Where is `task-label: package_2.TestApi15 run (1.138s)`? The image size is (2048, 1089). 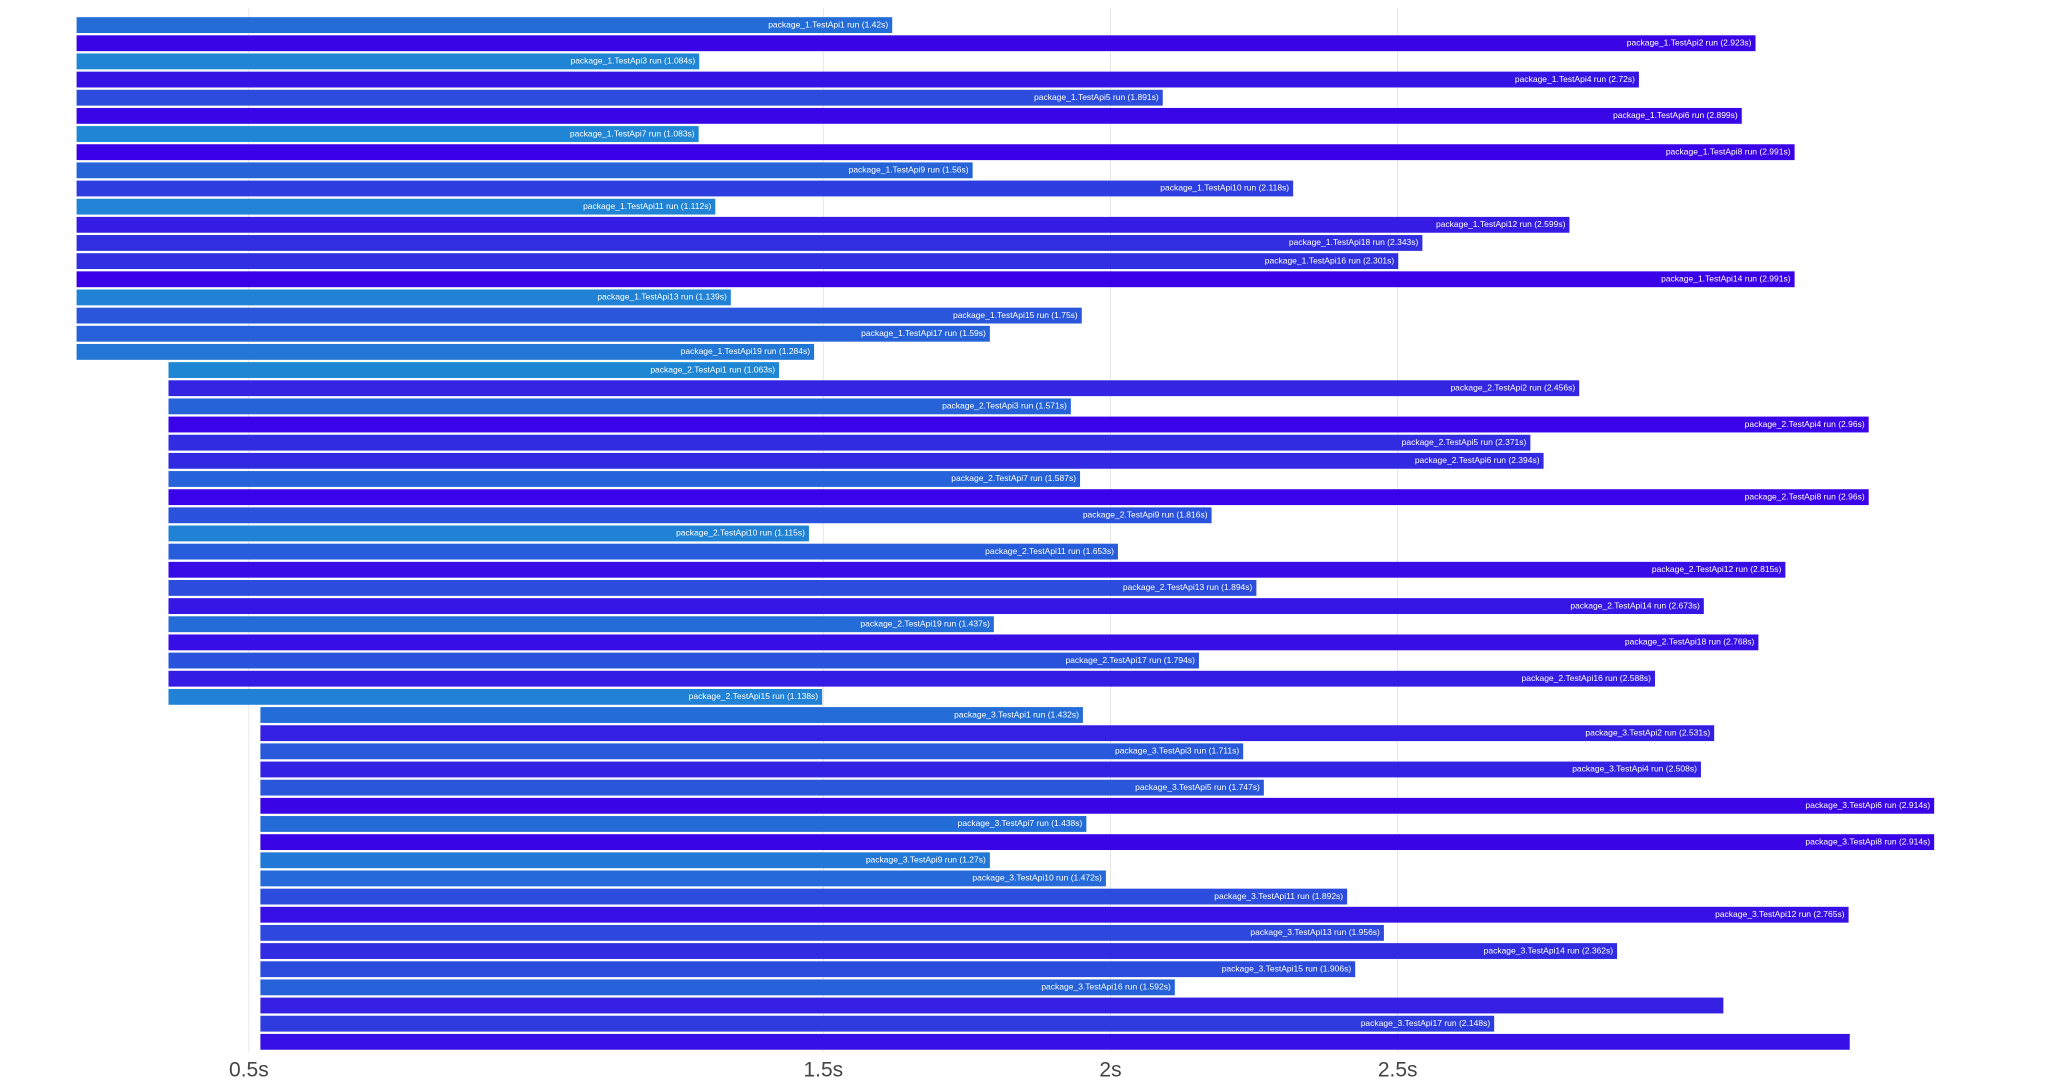 task-label: package_2.TestApi15 run (1.138s) is located at coordinates (754, 696).